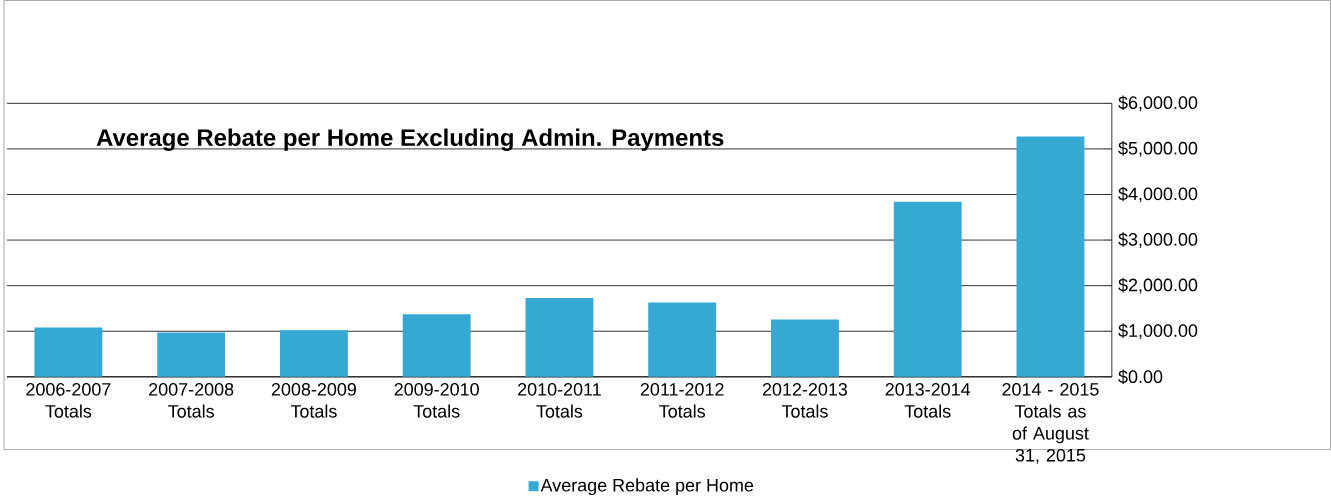  What do you see at coordinates (1158, 240) in the screenshot?
I see `y-tick-label: $3,000.00` at bounding box center [1158, 240].